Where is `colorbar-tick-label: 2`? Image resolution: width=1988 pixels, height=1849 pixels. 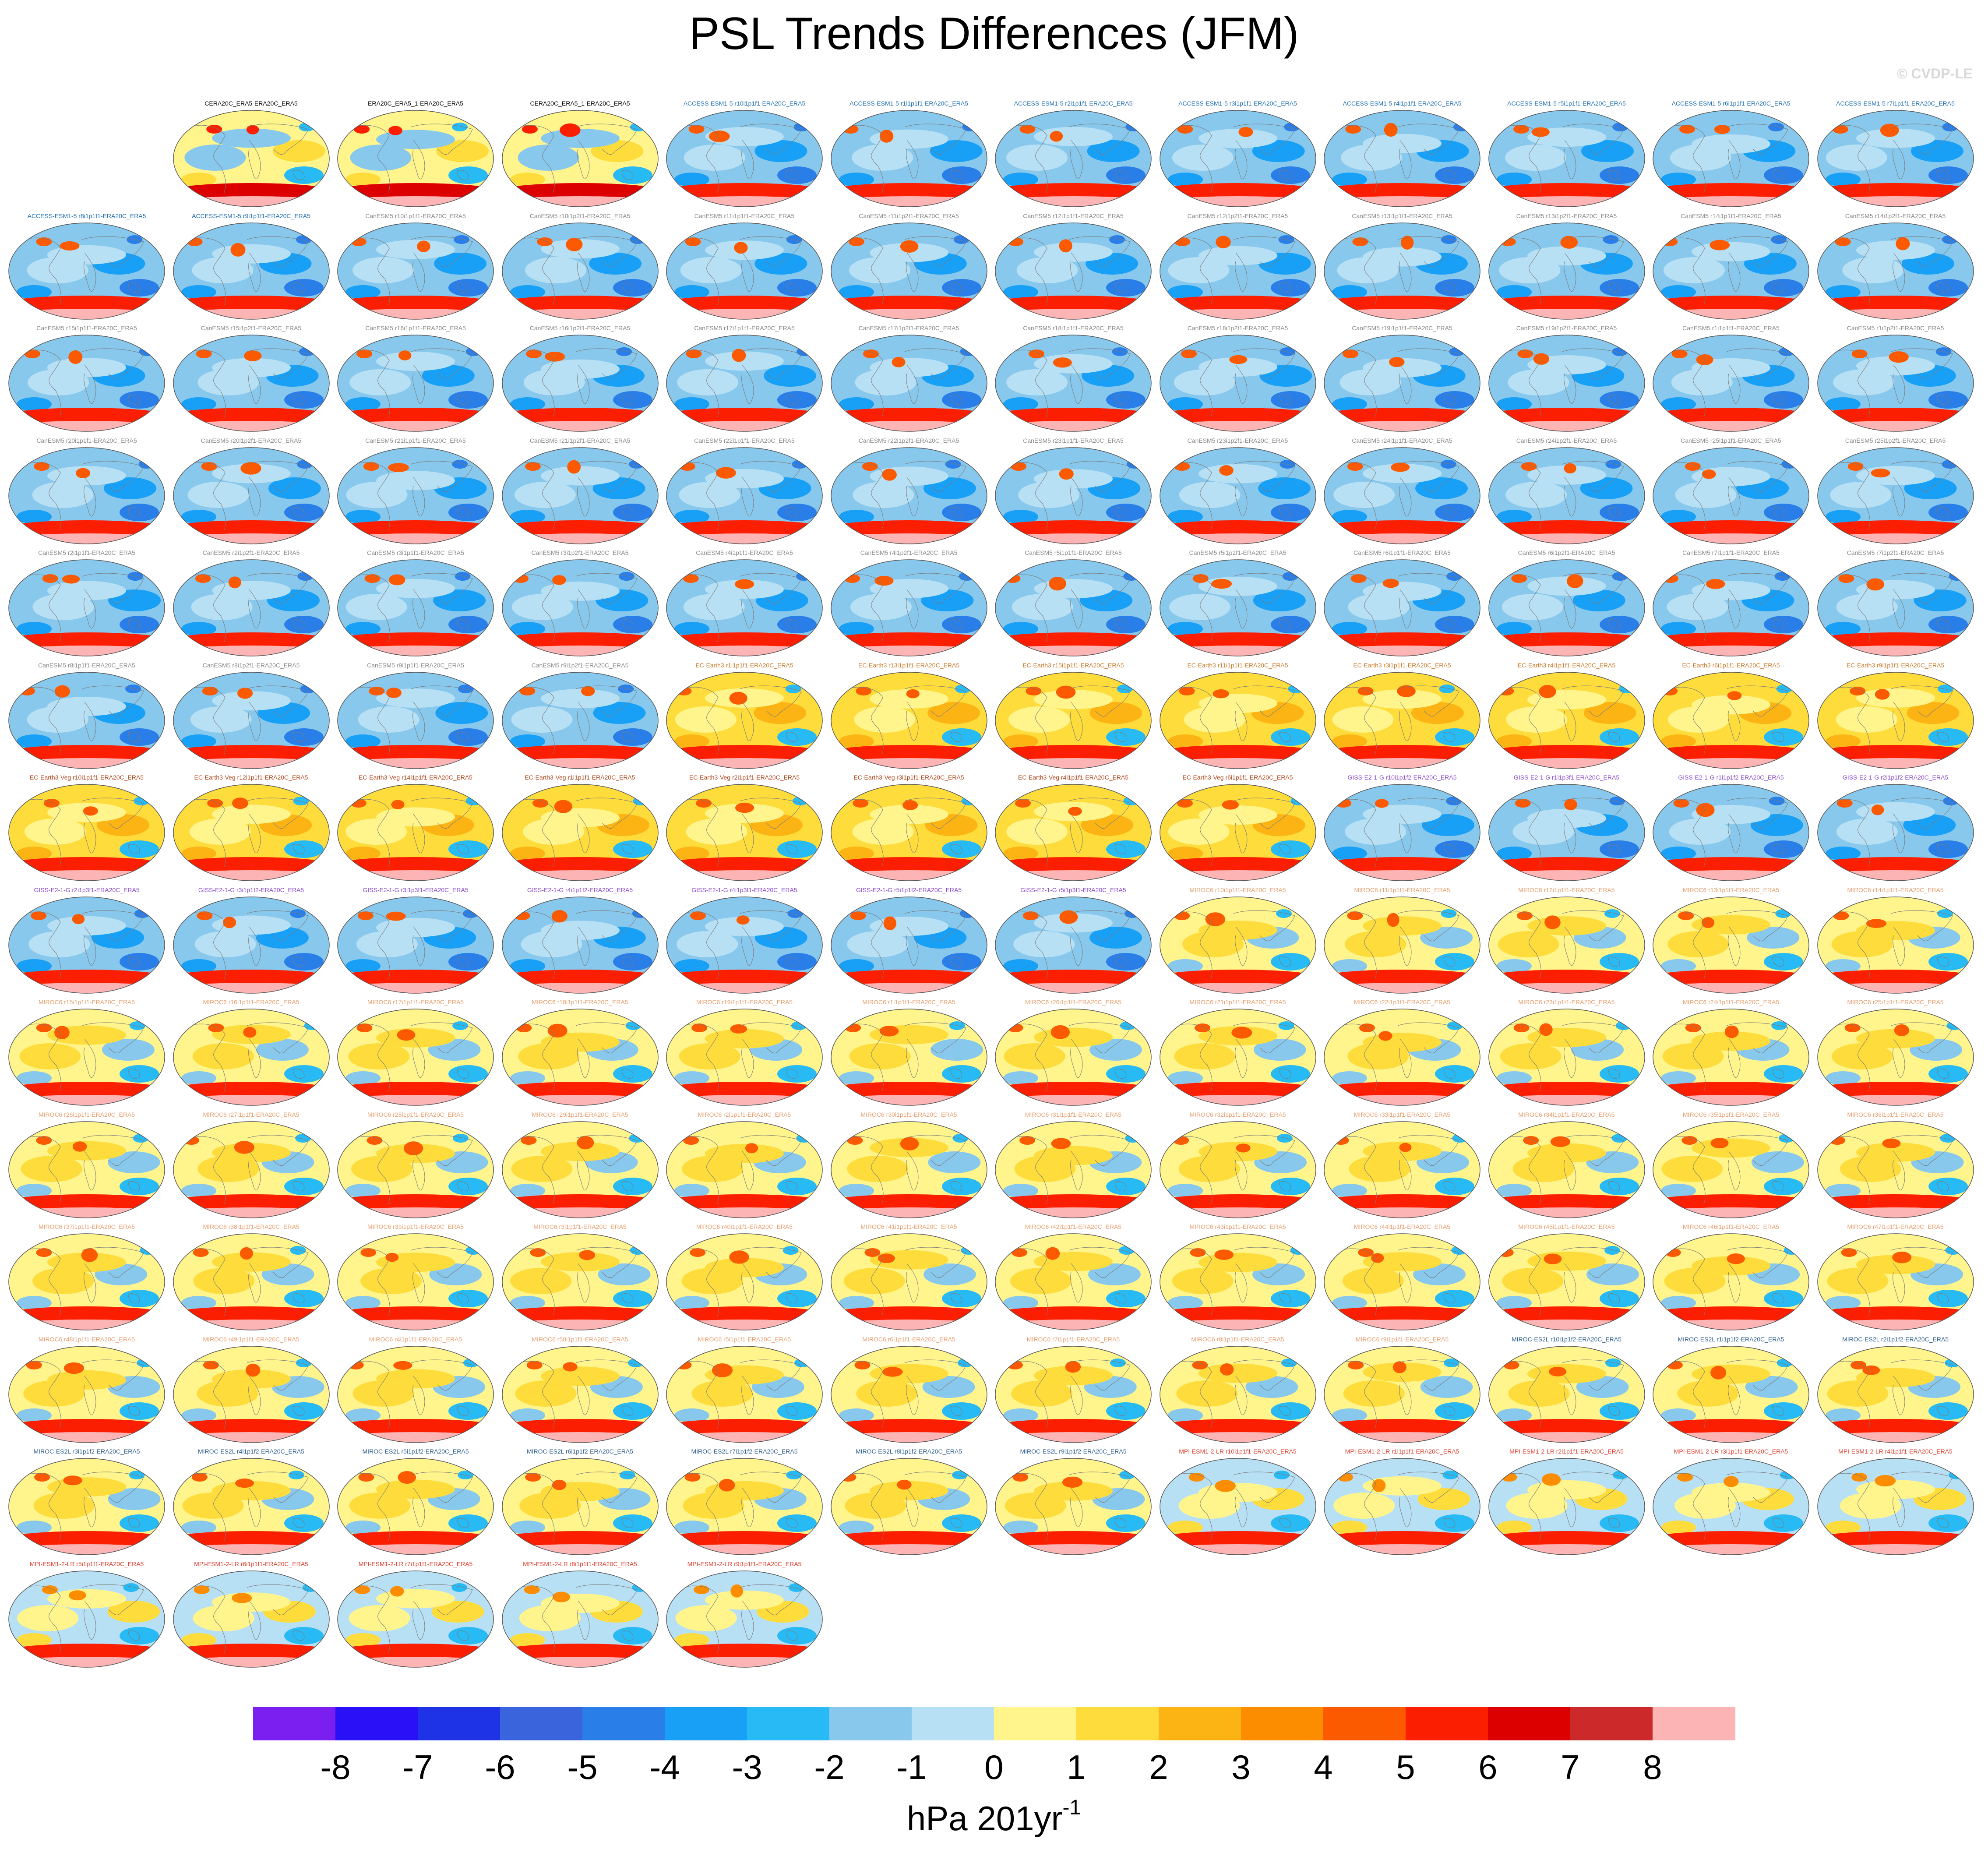
colorbar-tick-label: 2 is located at coordinates (1158, 1767).